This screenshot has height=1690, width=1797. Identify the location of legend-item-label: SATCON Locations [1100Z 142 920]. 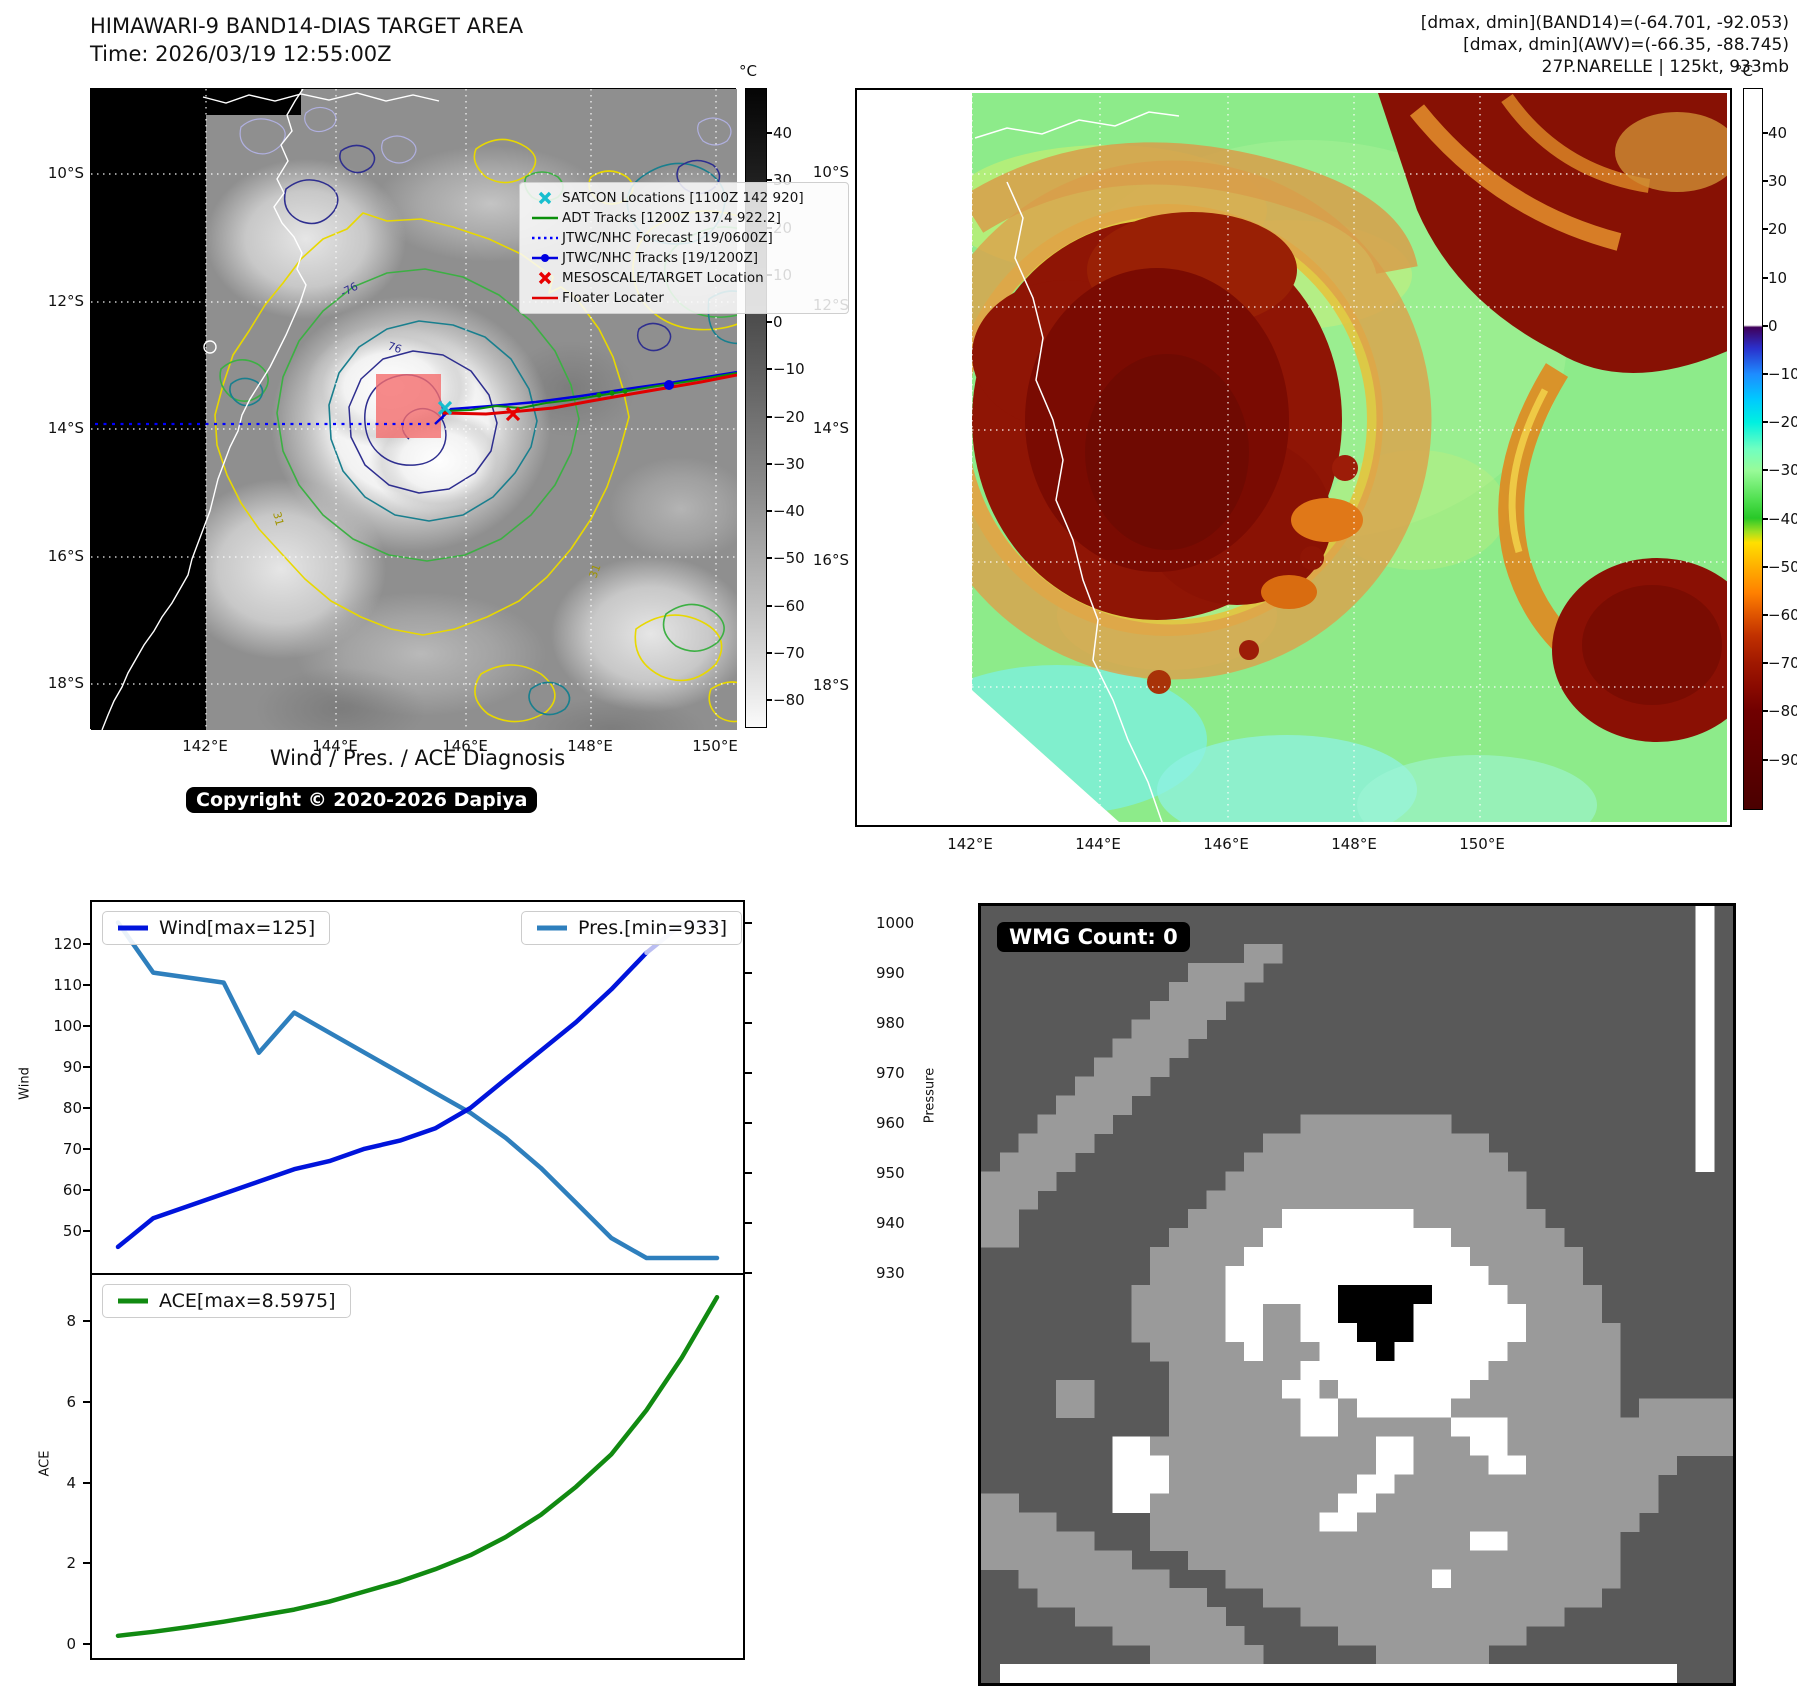
(683, 198).